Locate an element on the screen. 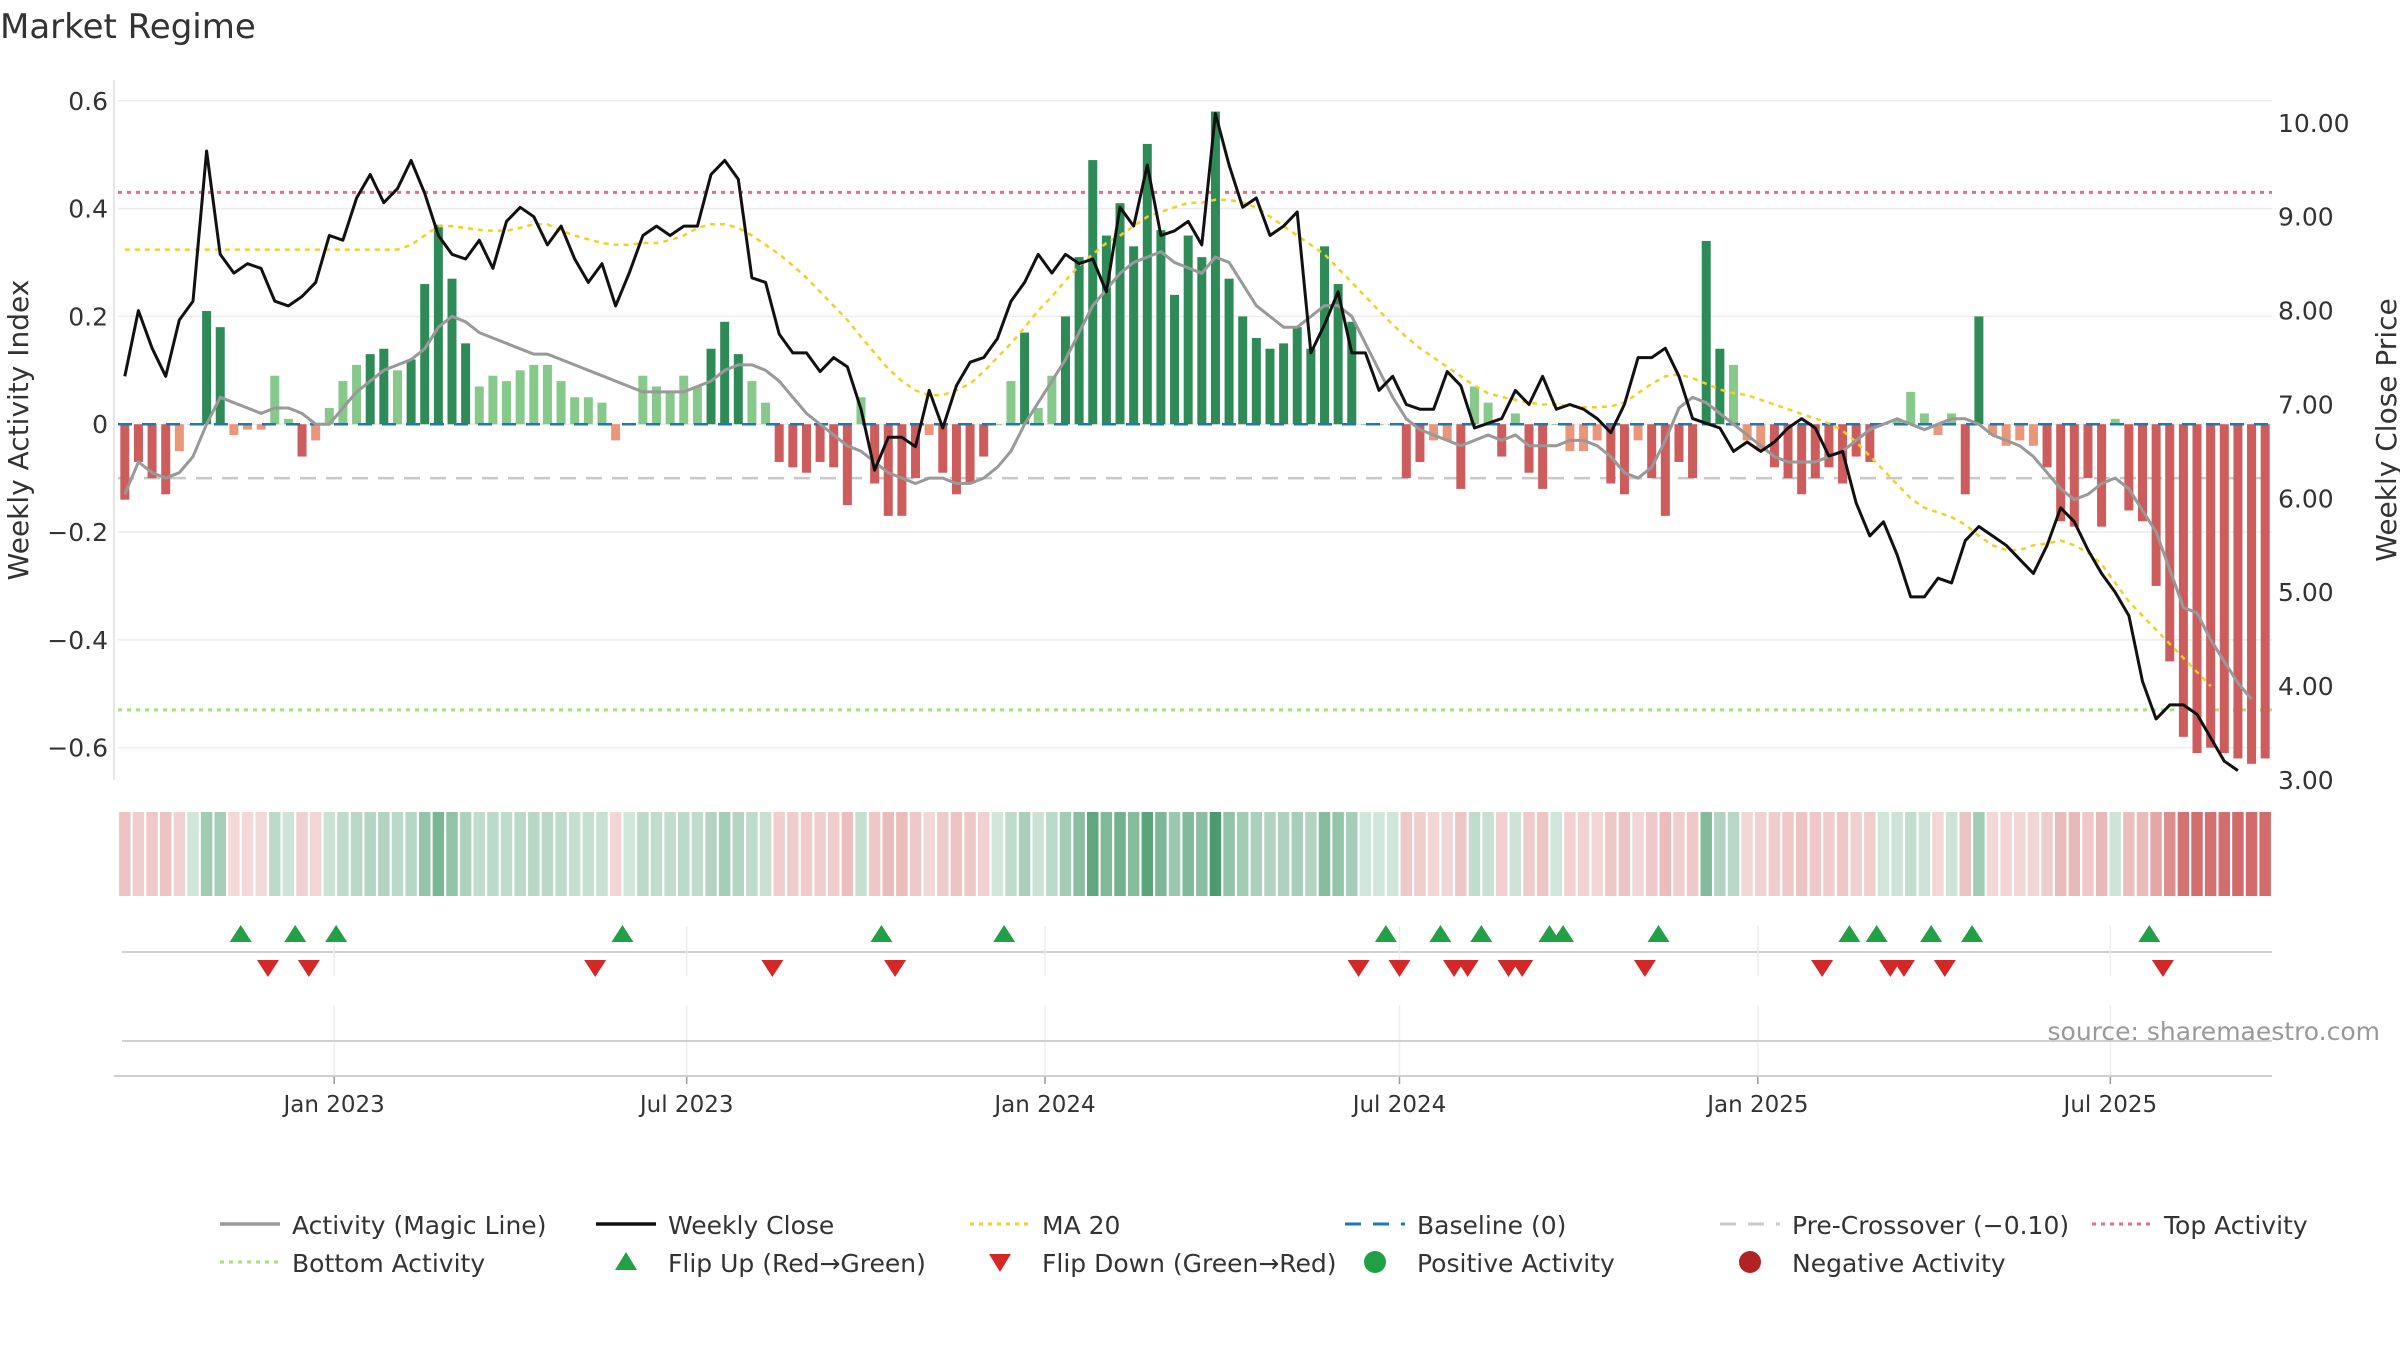 The height and width of the screenshot is (1350, 2400). legend-label: Negative Activity is located at coordinates (1899, 1263).